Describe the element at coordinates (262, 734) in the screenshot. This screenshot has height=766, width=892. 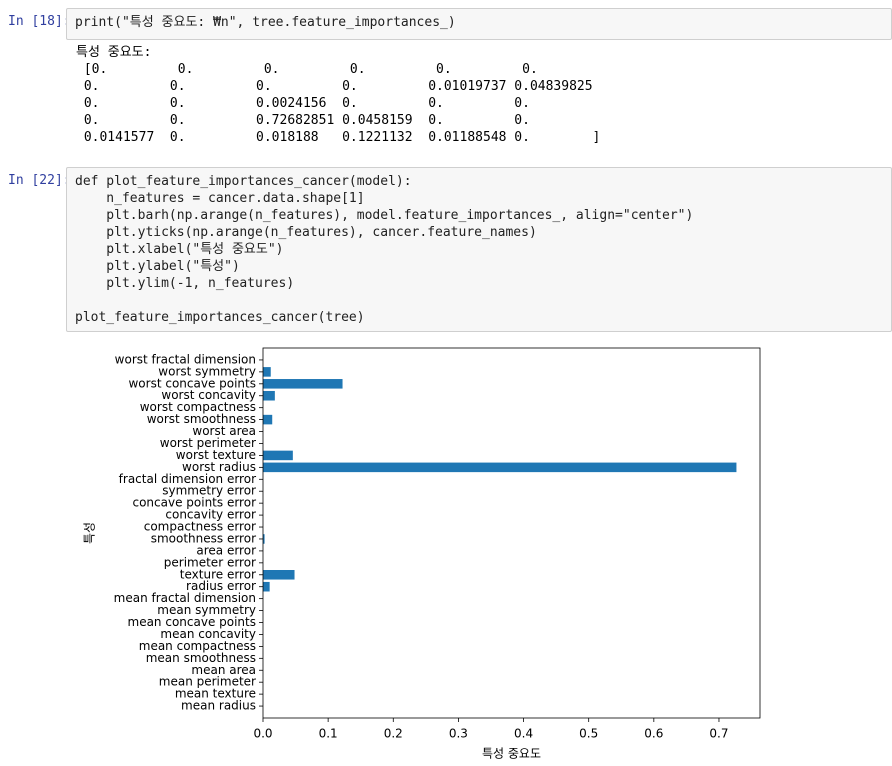
I see `x-tick-label: 0.0` at that location.